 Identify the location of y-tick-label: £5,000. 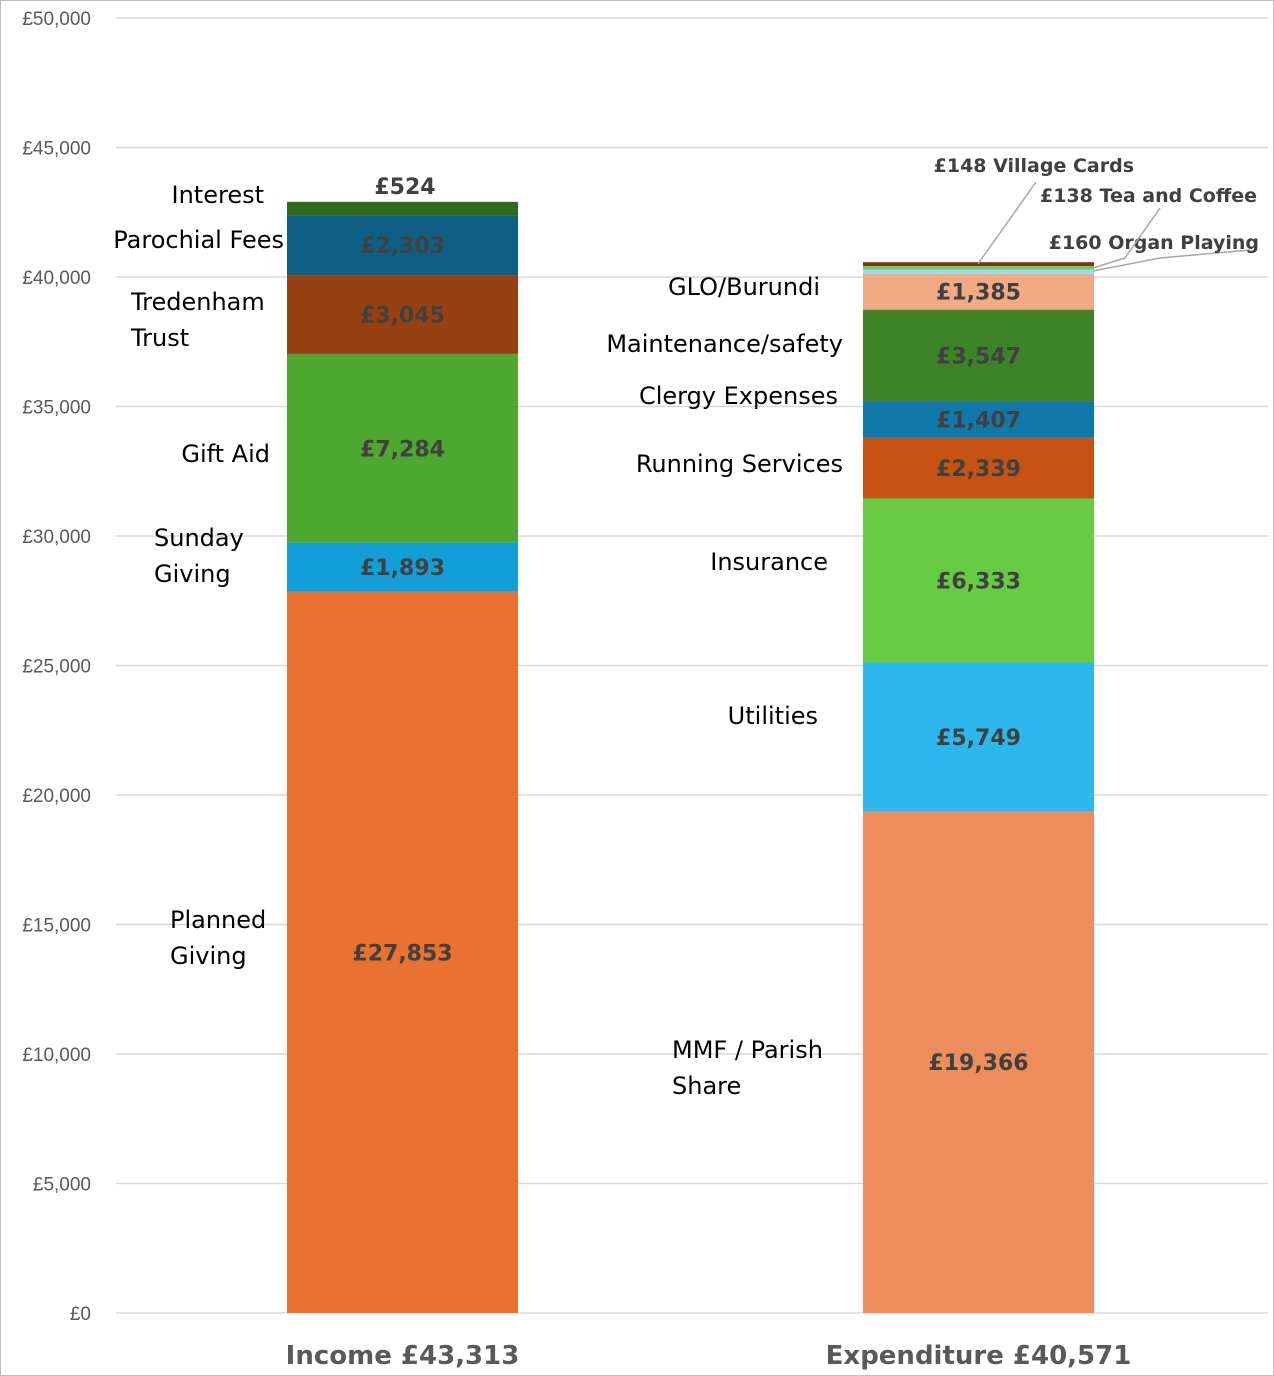
(62, 1185).